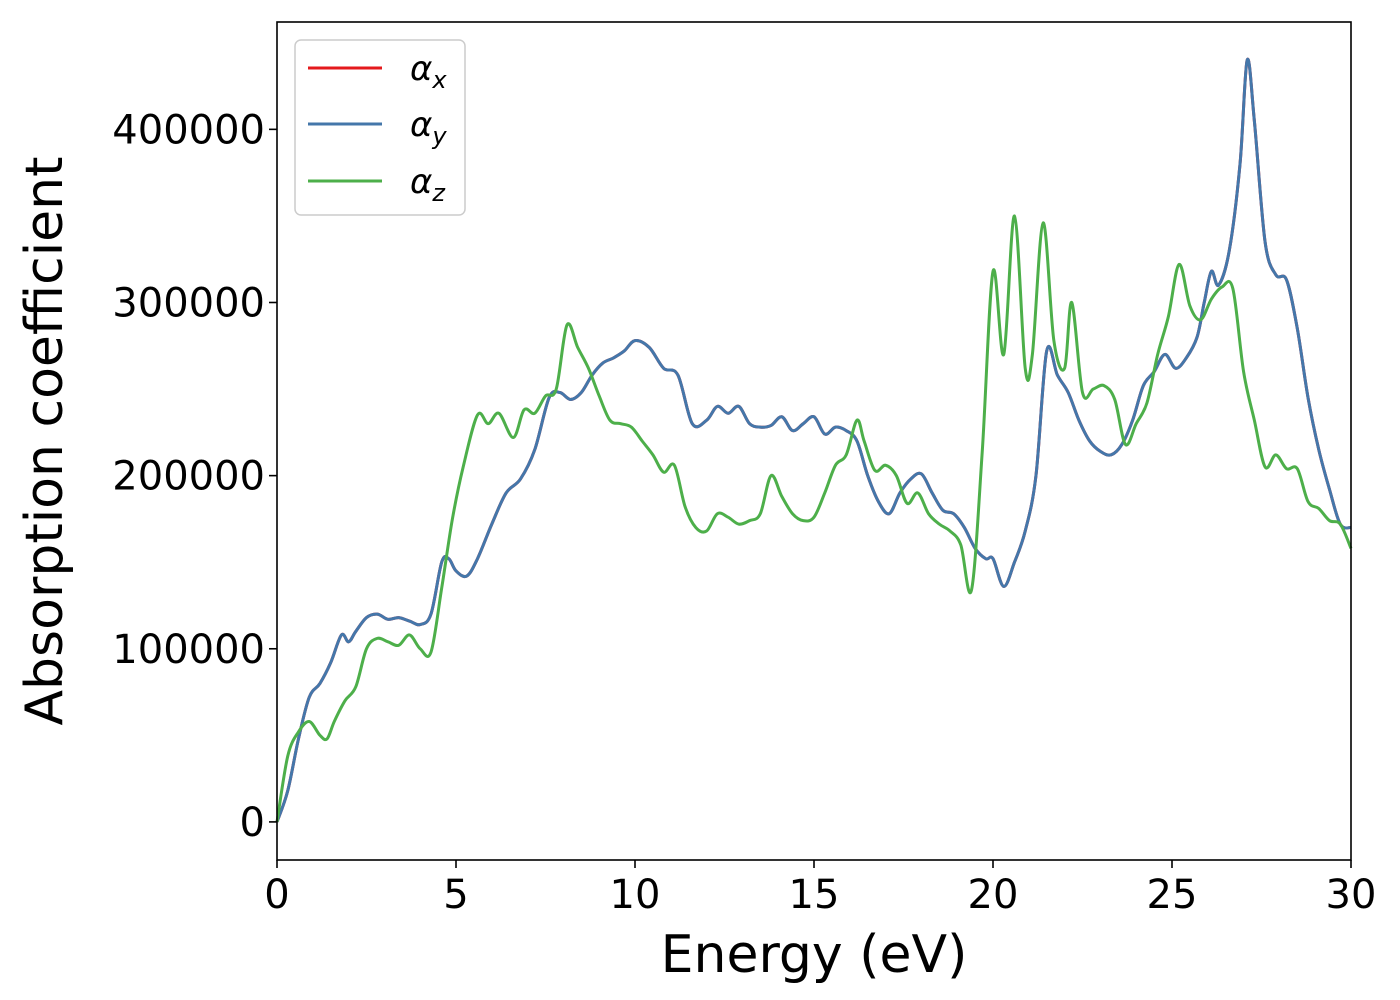 This screenshot has width=1400, height=1000. I want to click on legend-label-alpha-z: αz, so click(428, 184).